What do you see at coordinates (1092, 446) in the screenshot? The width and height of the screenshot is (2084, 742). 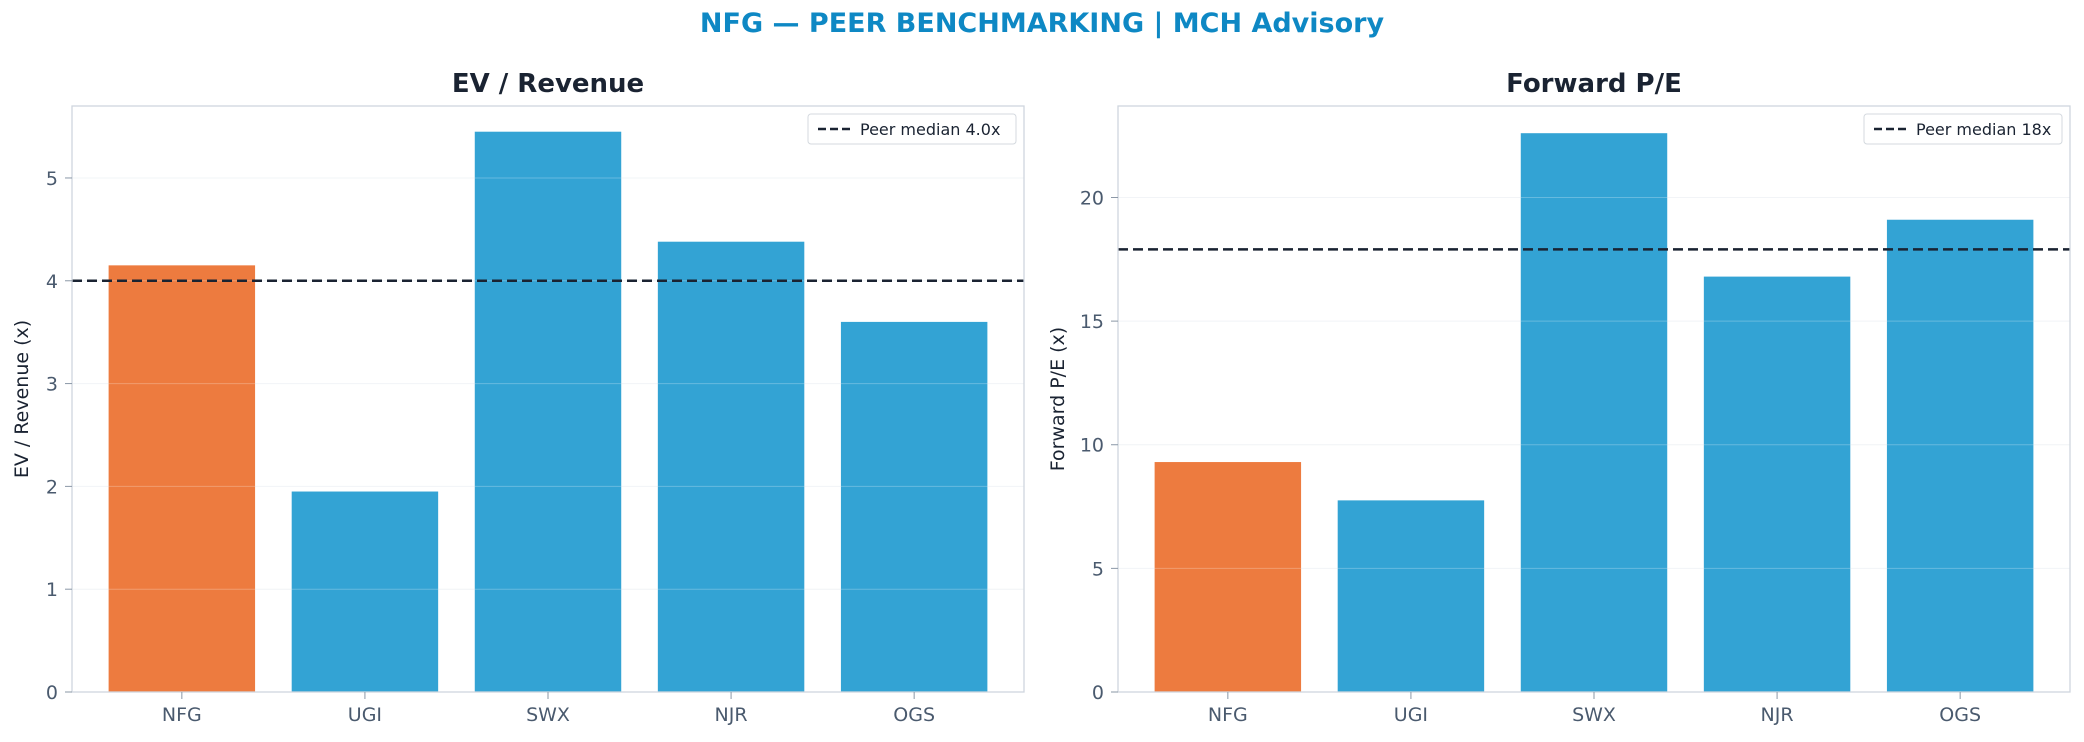 I see `y-tick-label: 10` at bounding box center [1092, 446].